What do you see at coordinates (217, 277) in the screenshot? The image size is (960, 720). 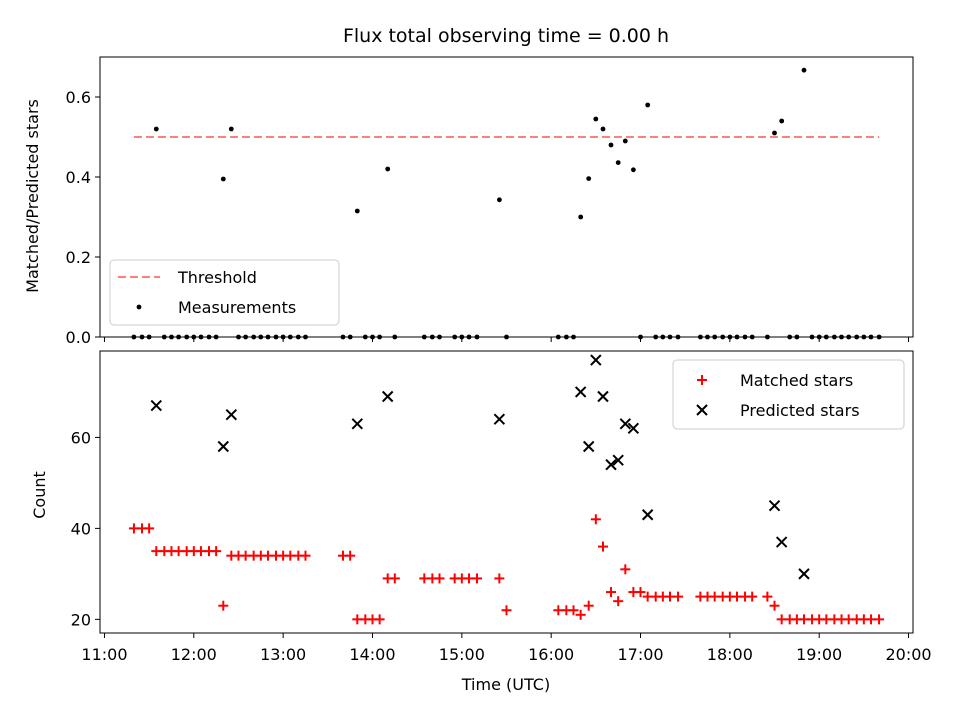 I see `legend-threshold-label: Threshold` at bounding box center [217, 277].